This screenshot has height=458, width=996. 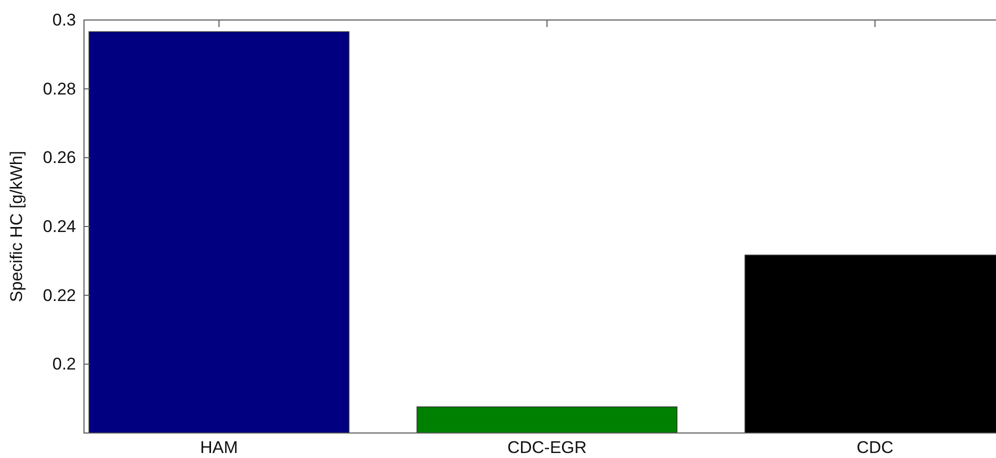 What do you see at coordinates (59, 295) in the screenshot?
I see `y-tick-label: 0.22` at bounding box center [59, 295].